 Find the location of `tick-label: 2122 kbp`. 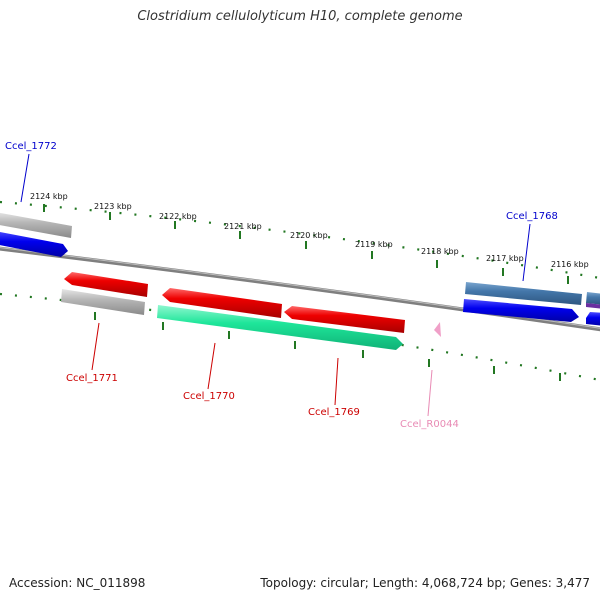

tick-label: 2122 kbp is located at coordinates (178, 216).